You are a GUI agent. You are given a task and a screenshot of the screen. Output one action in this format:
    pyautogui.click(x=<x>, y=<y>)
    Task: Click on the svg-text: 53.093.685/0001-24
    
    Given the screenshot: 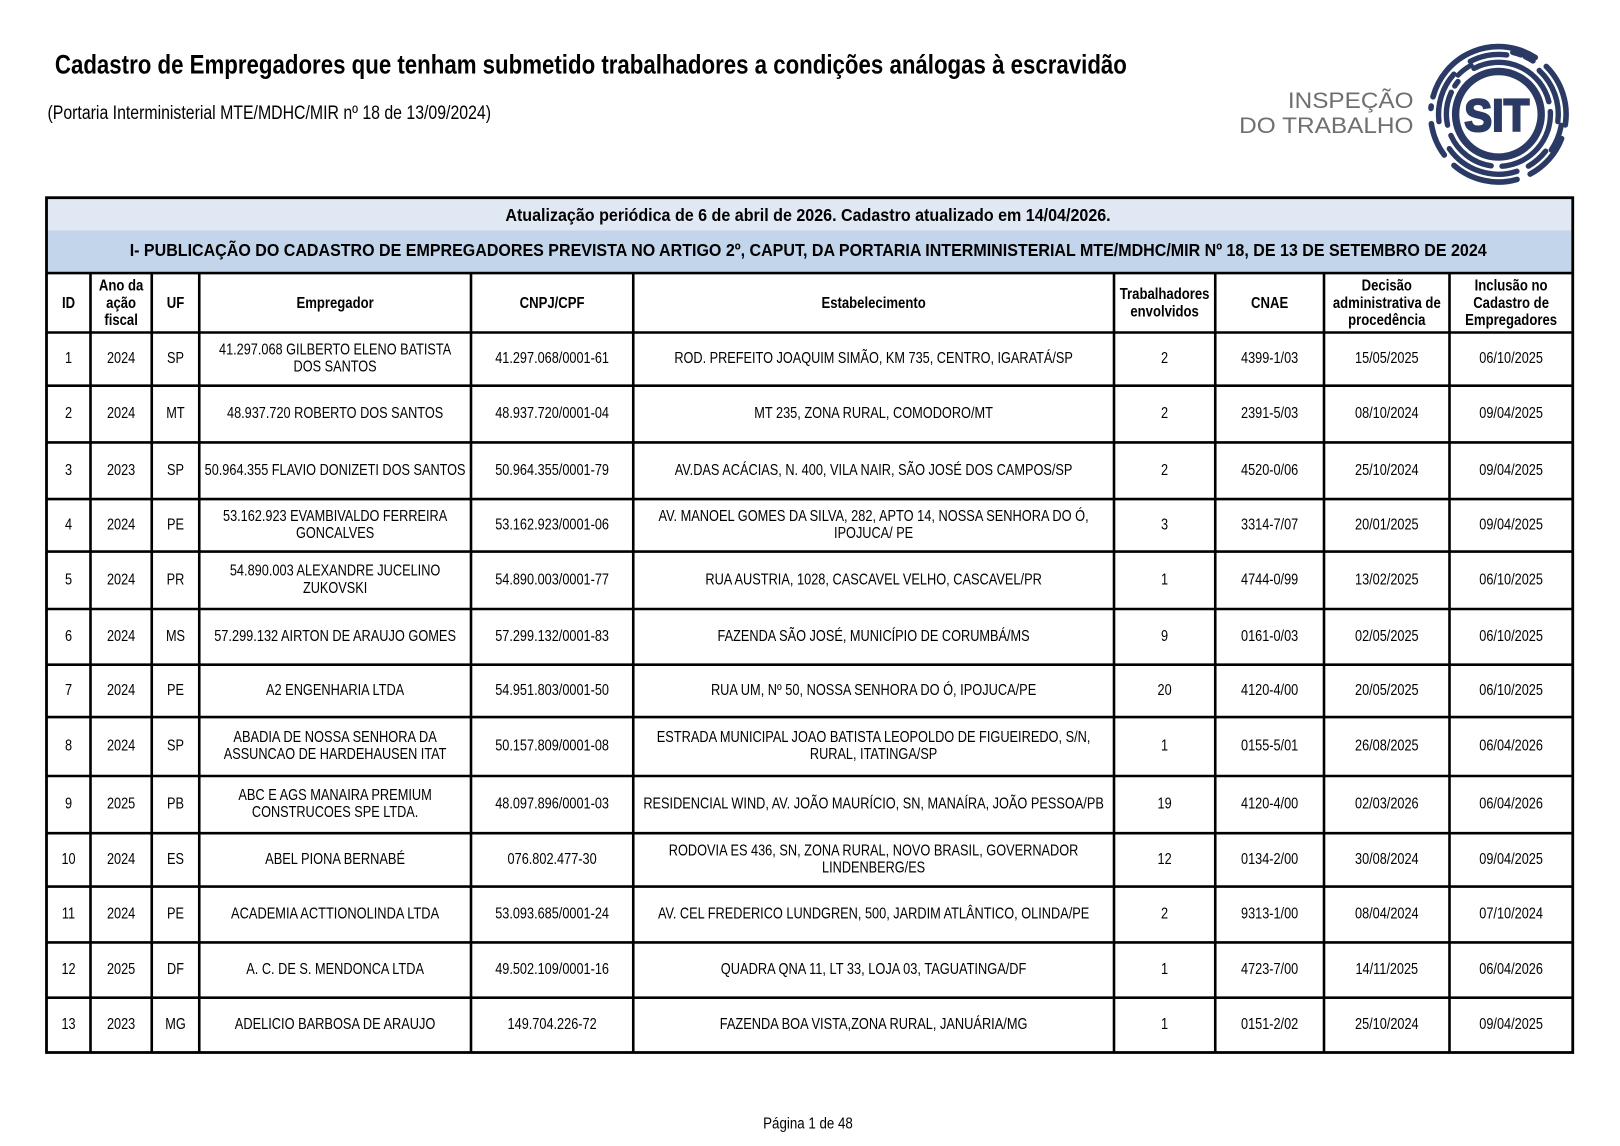 What is the action you would take?
    pyautogui.click(x=552, y=914)
    